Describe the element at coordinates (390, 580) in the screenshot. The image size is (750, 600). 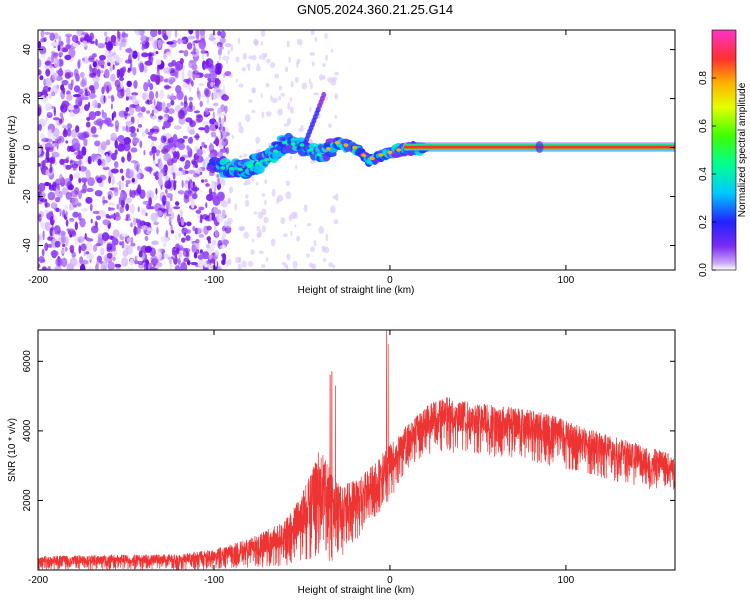
I see `x-tick-label: 0` at that location.